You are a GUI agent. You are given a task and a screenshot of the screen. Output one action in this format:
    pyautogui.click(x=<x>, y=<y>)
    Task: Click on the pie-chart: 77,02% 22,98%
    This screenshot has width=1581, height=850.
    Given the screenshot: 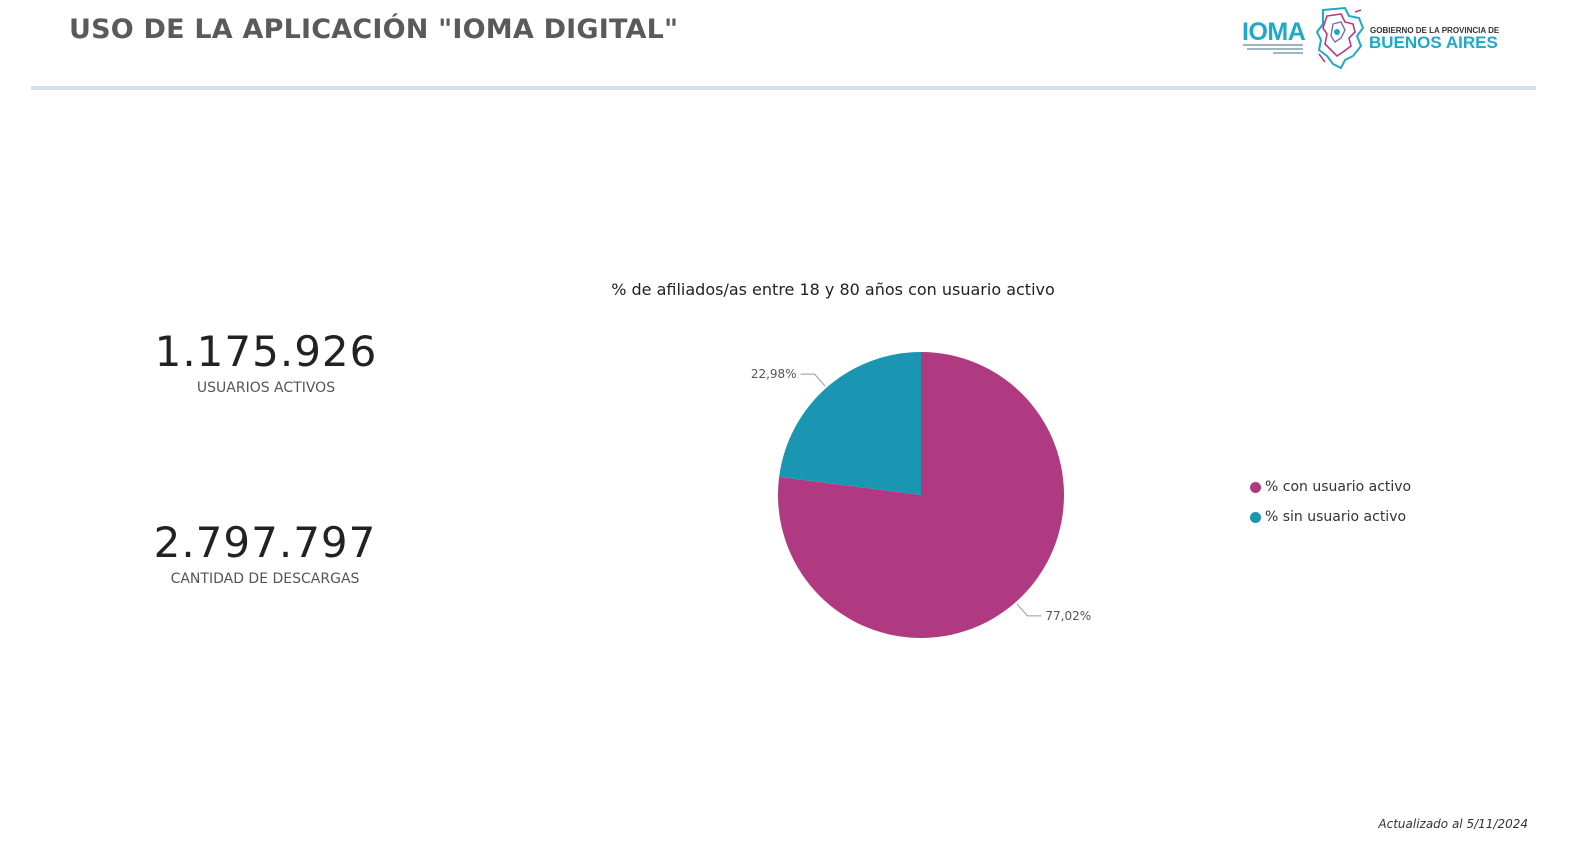 What is the action you would take?
    pyautogui.click(x=921, y=495)
    